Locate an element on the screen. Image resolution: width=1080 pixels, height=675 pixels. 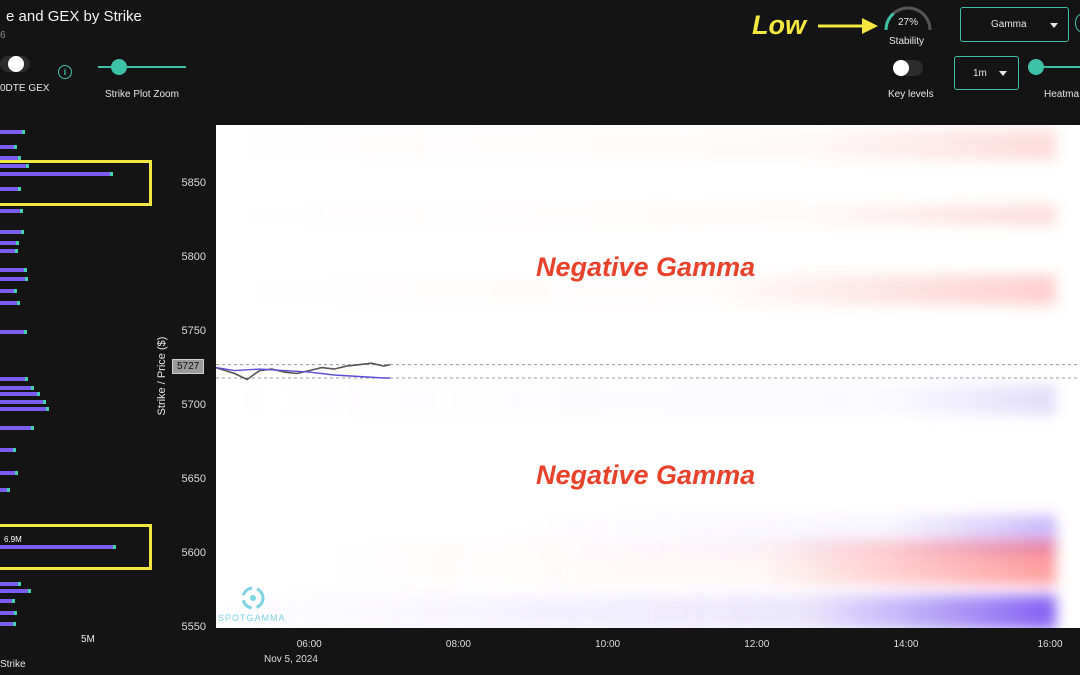
price-series-line is located at coordinates (303, 371).